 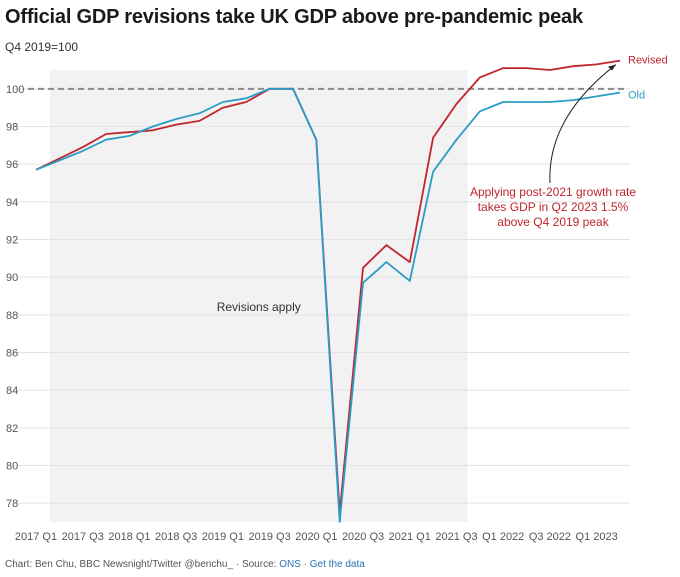 I want to click on annotation-text: takes GDP in Q2 2023 1.5%, so click(x=553, y=207).